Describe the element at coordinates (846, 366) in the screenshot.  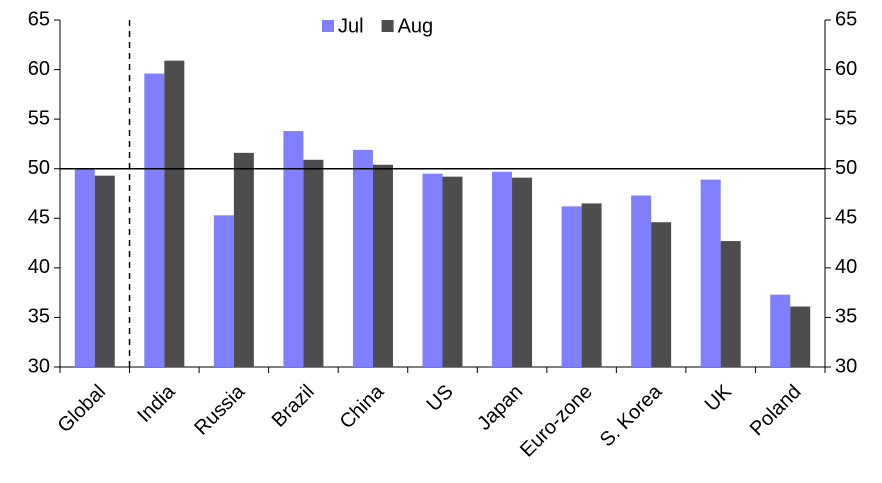
I see `y2-tick-label: 30` at that location.